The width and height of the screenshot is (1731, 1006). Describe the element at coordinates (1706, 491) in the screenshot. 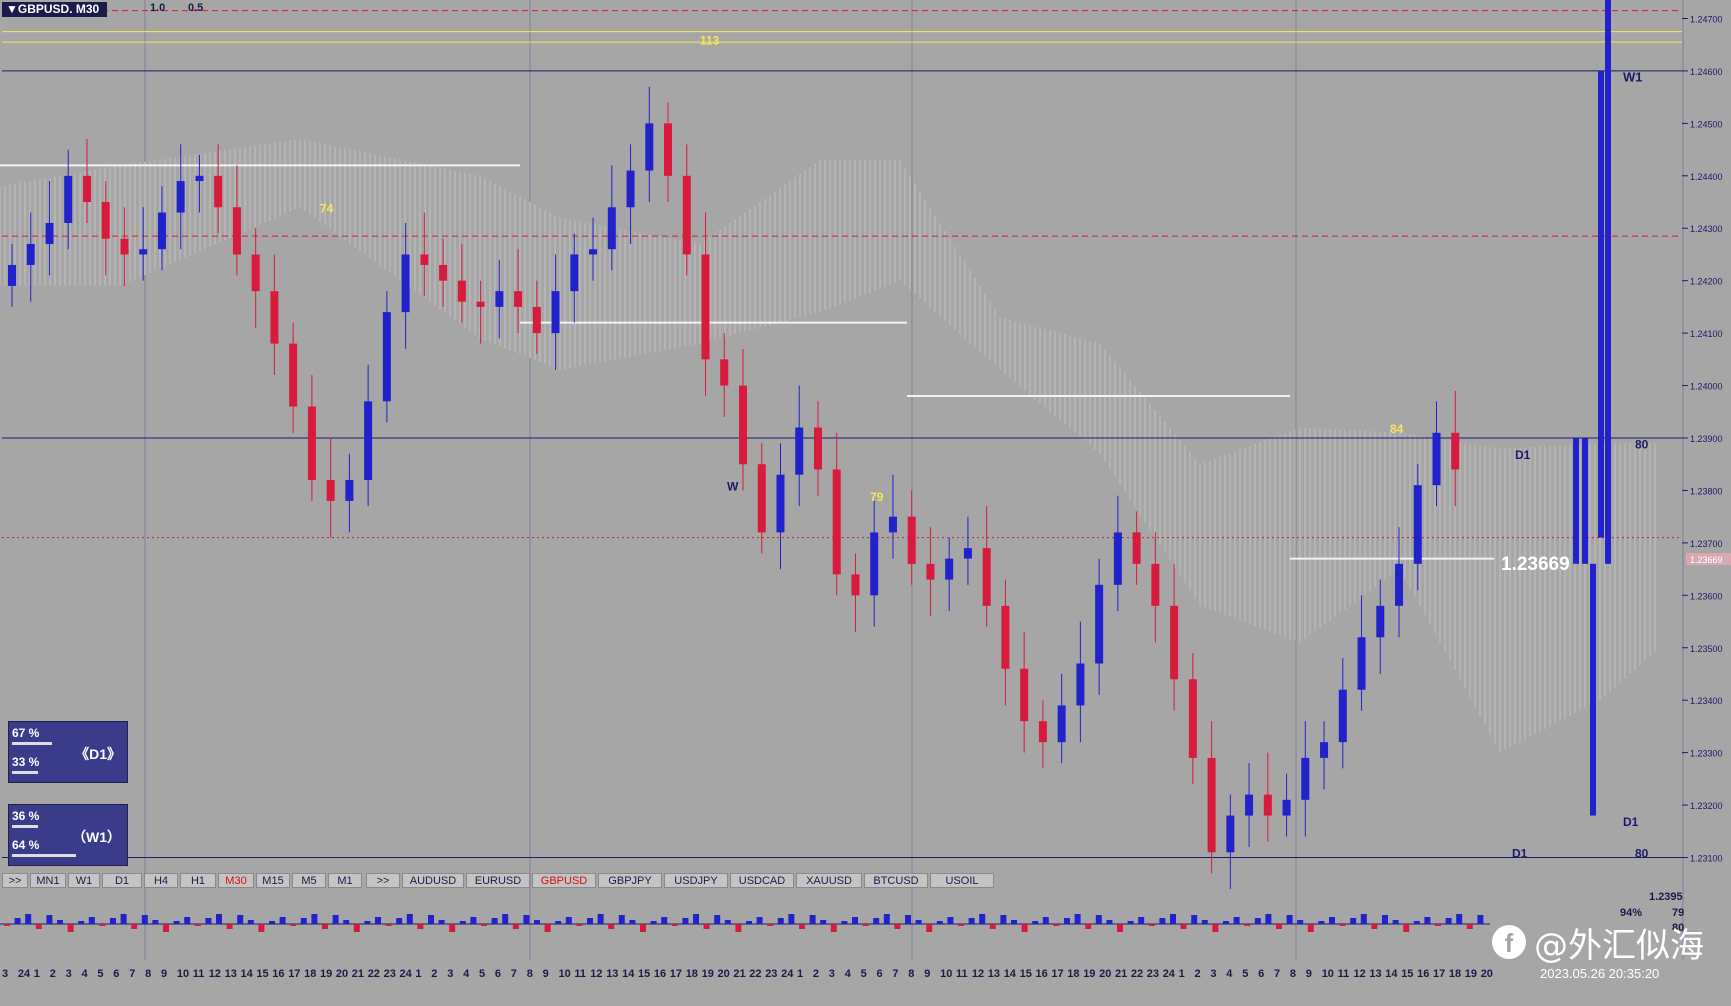

I see `price-label-9: 1.23800` at that location.